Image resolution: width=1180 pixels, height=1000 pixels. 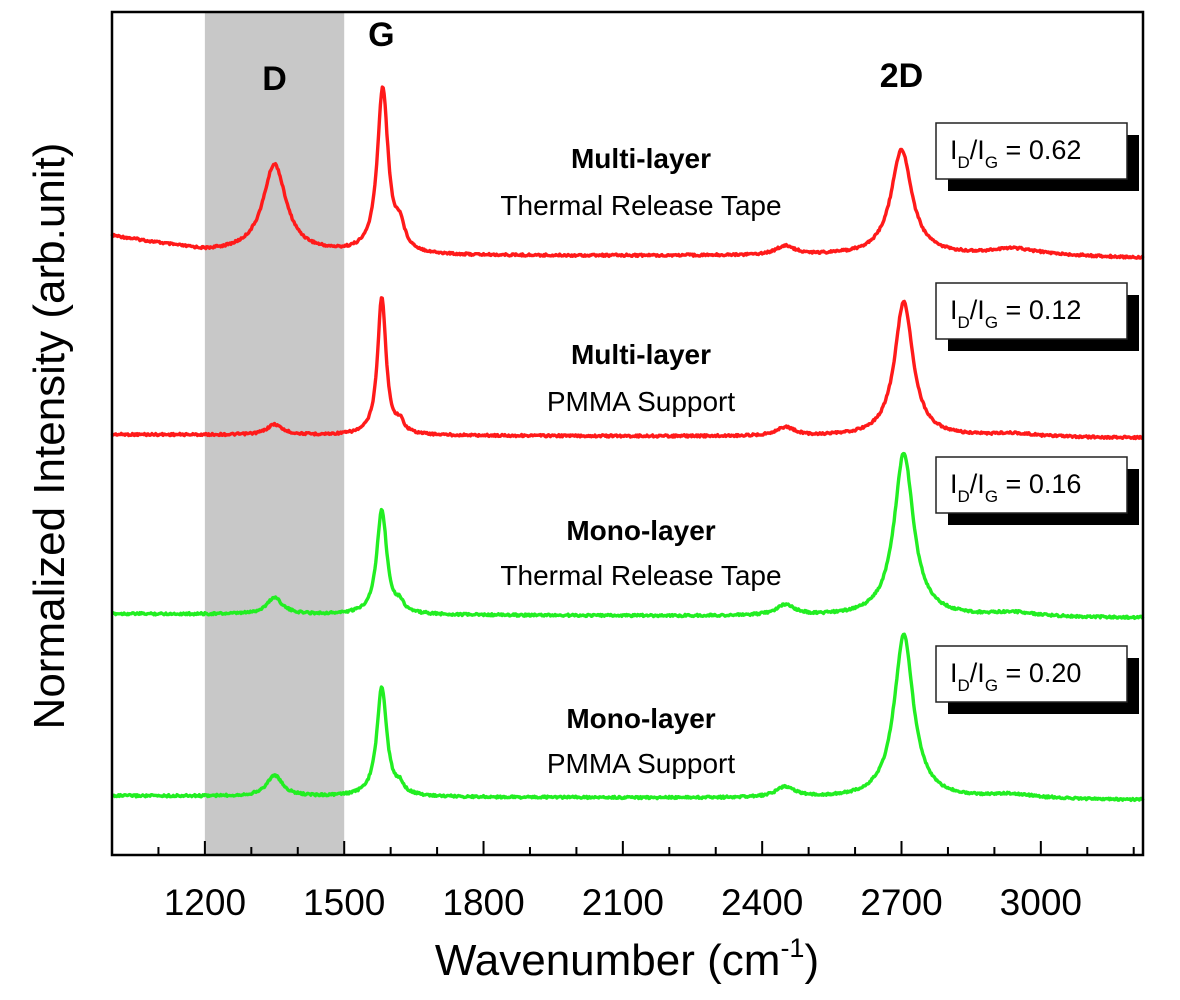 I want to click on x-tick-label: 1200, so click(x=205, y=902).